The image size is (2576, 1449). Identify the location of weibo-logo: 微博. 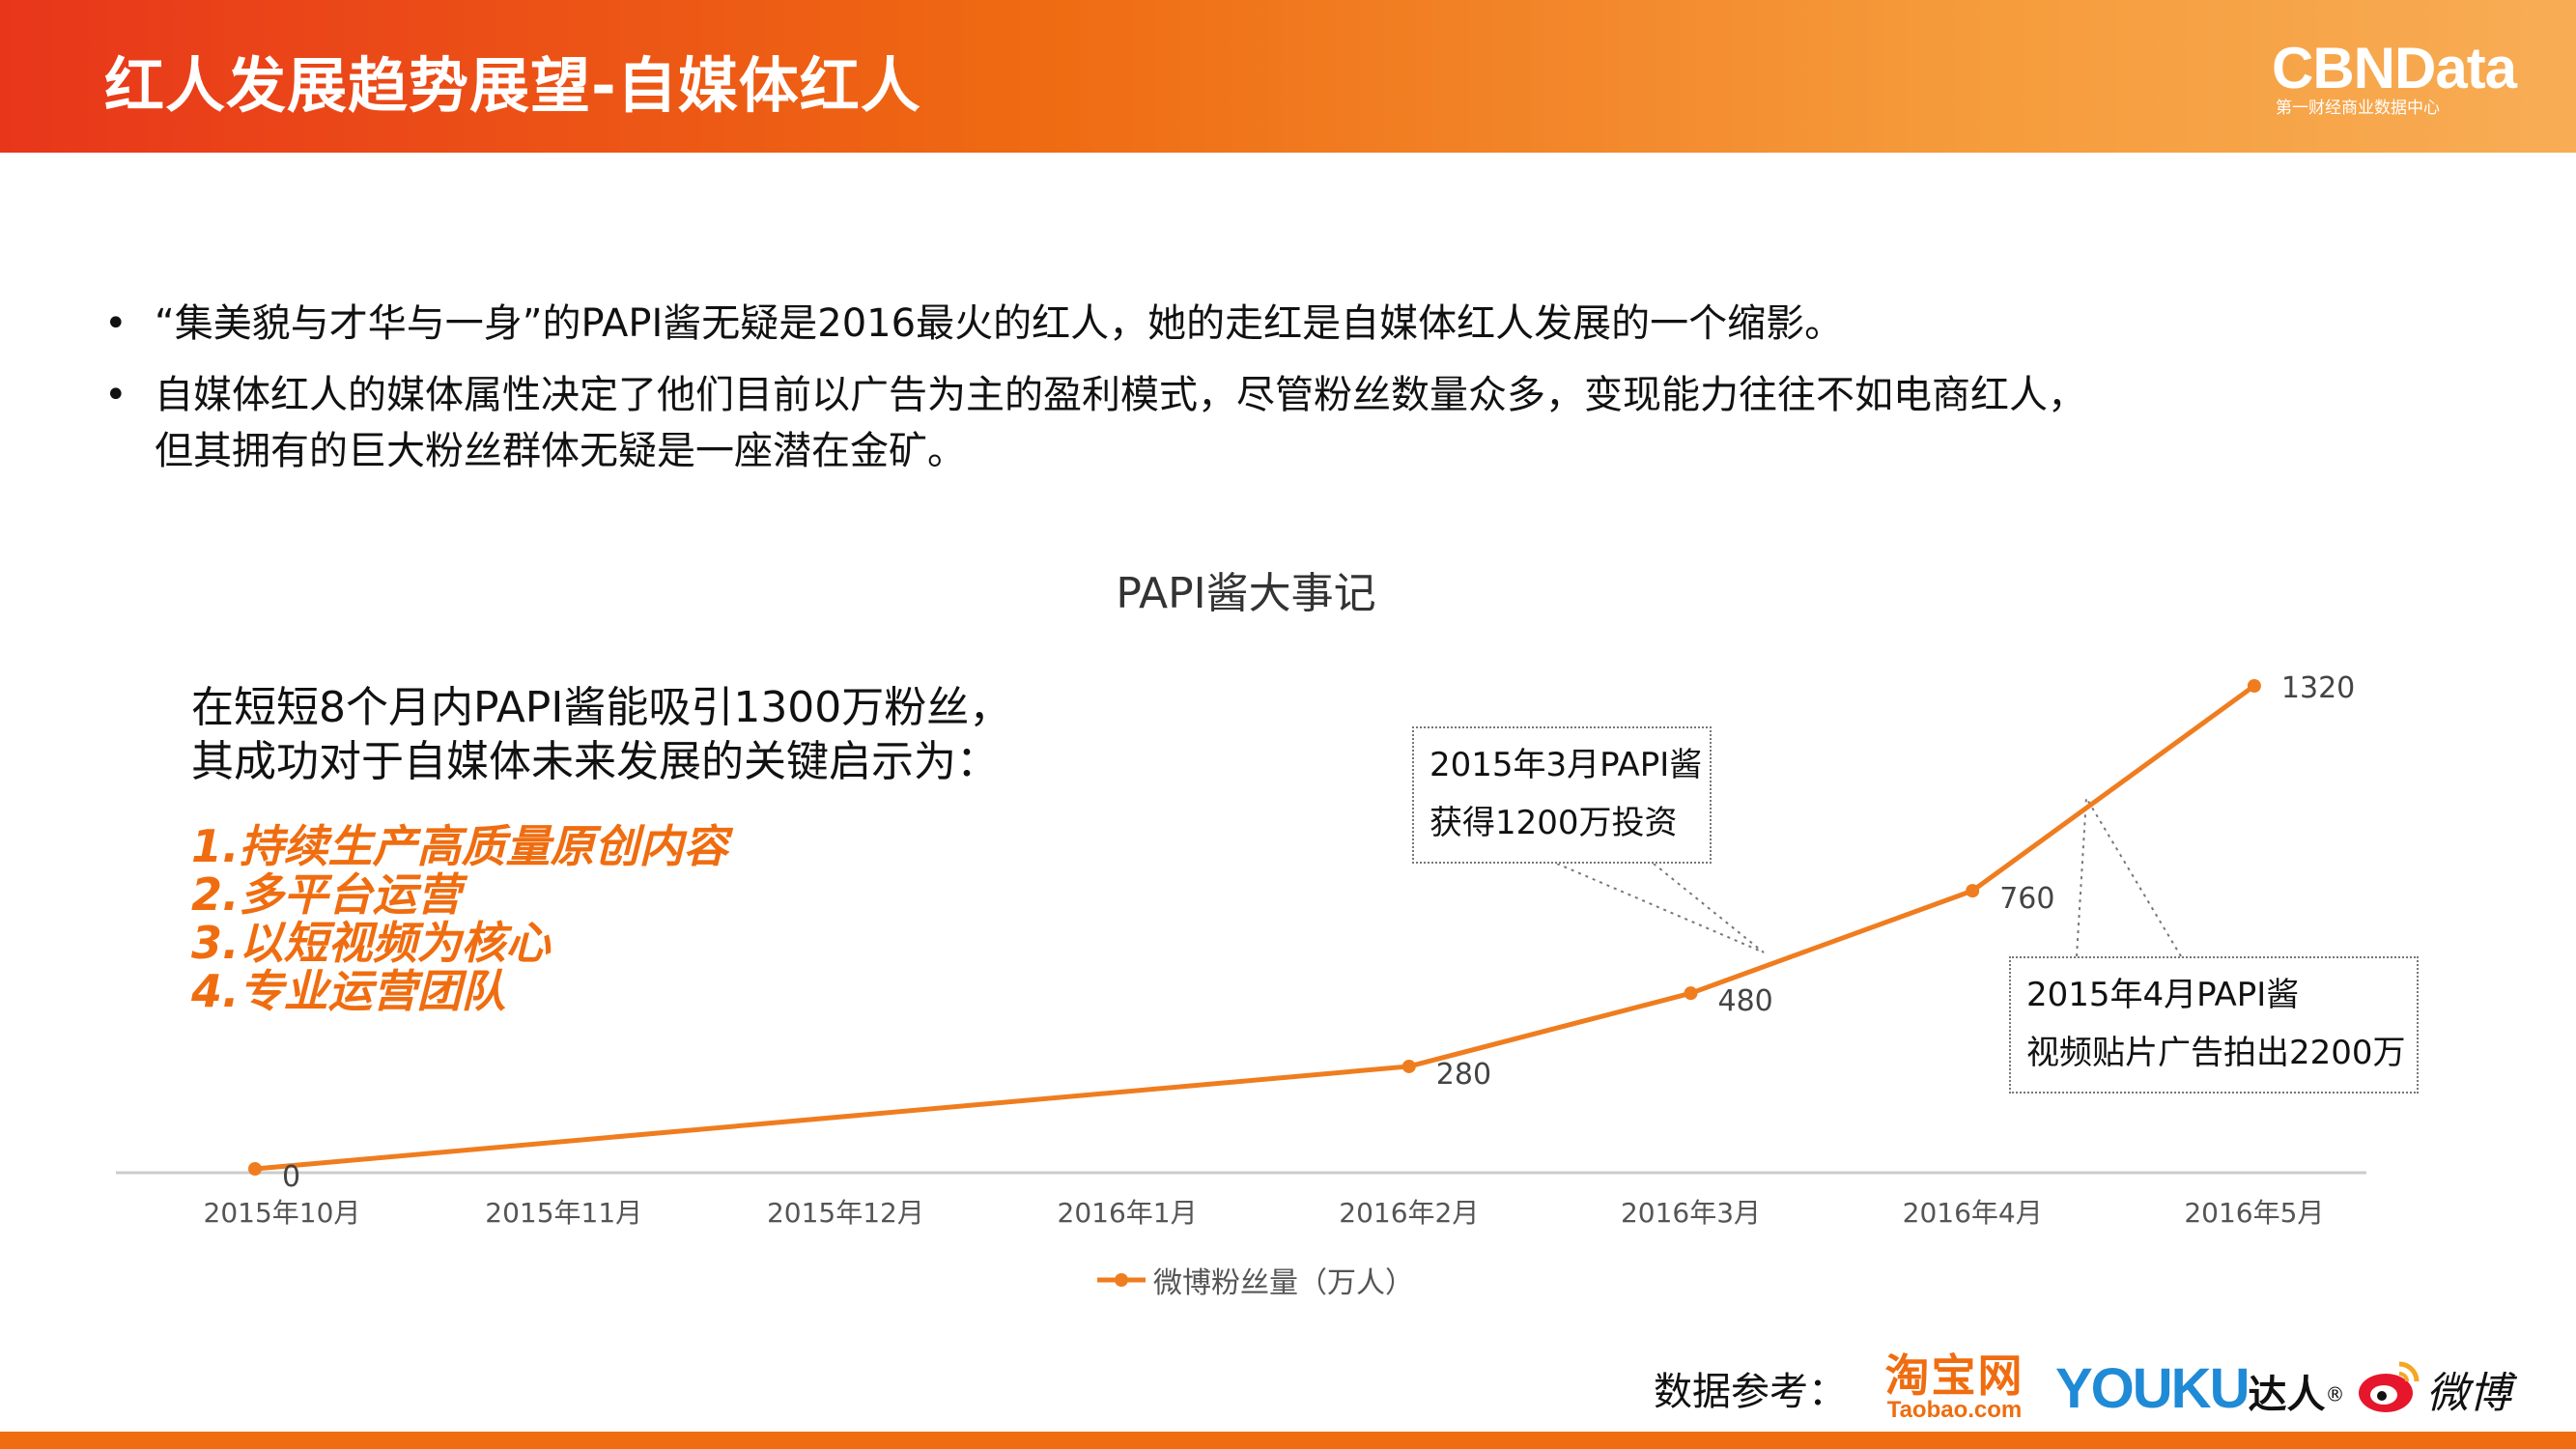
(2448, 1386).